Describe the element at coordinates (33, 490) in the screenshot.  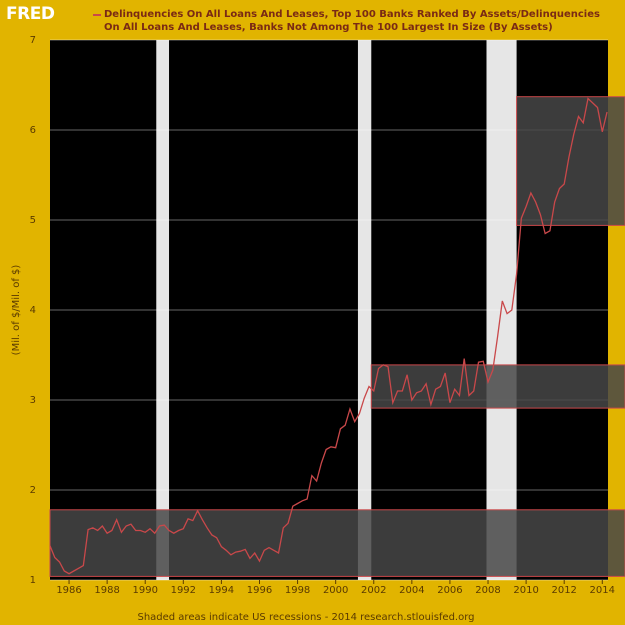
I see `y-tick-label: 2` at that location.